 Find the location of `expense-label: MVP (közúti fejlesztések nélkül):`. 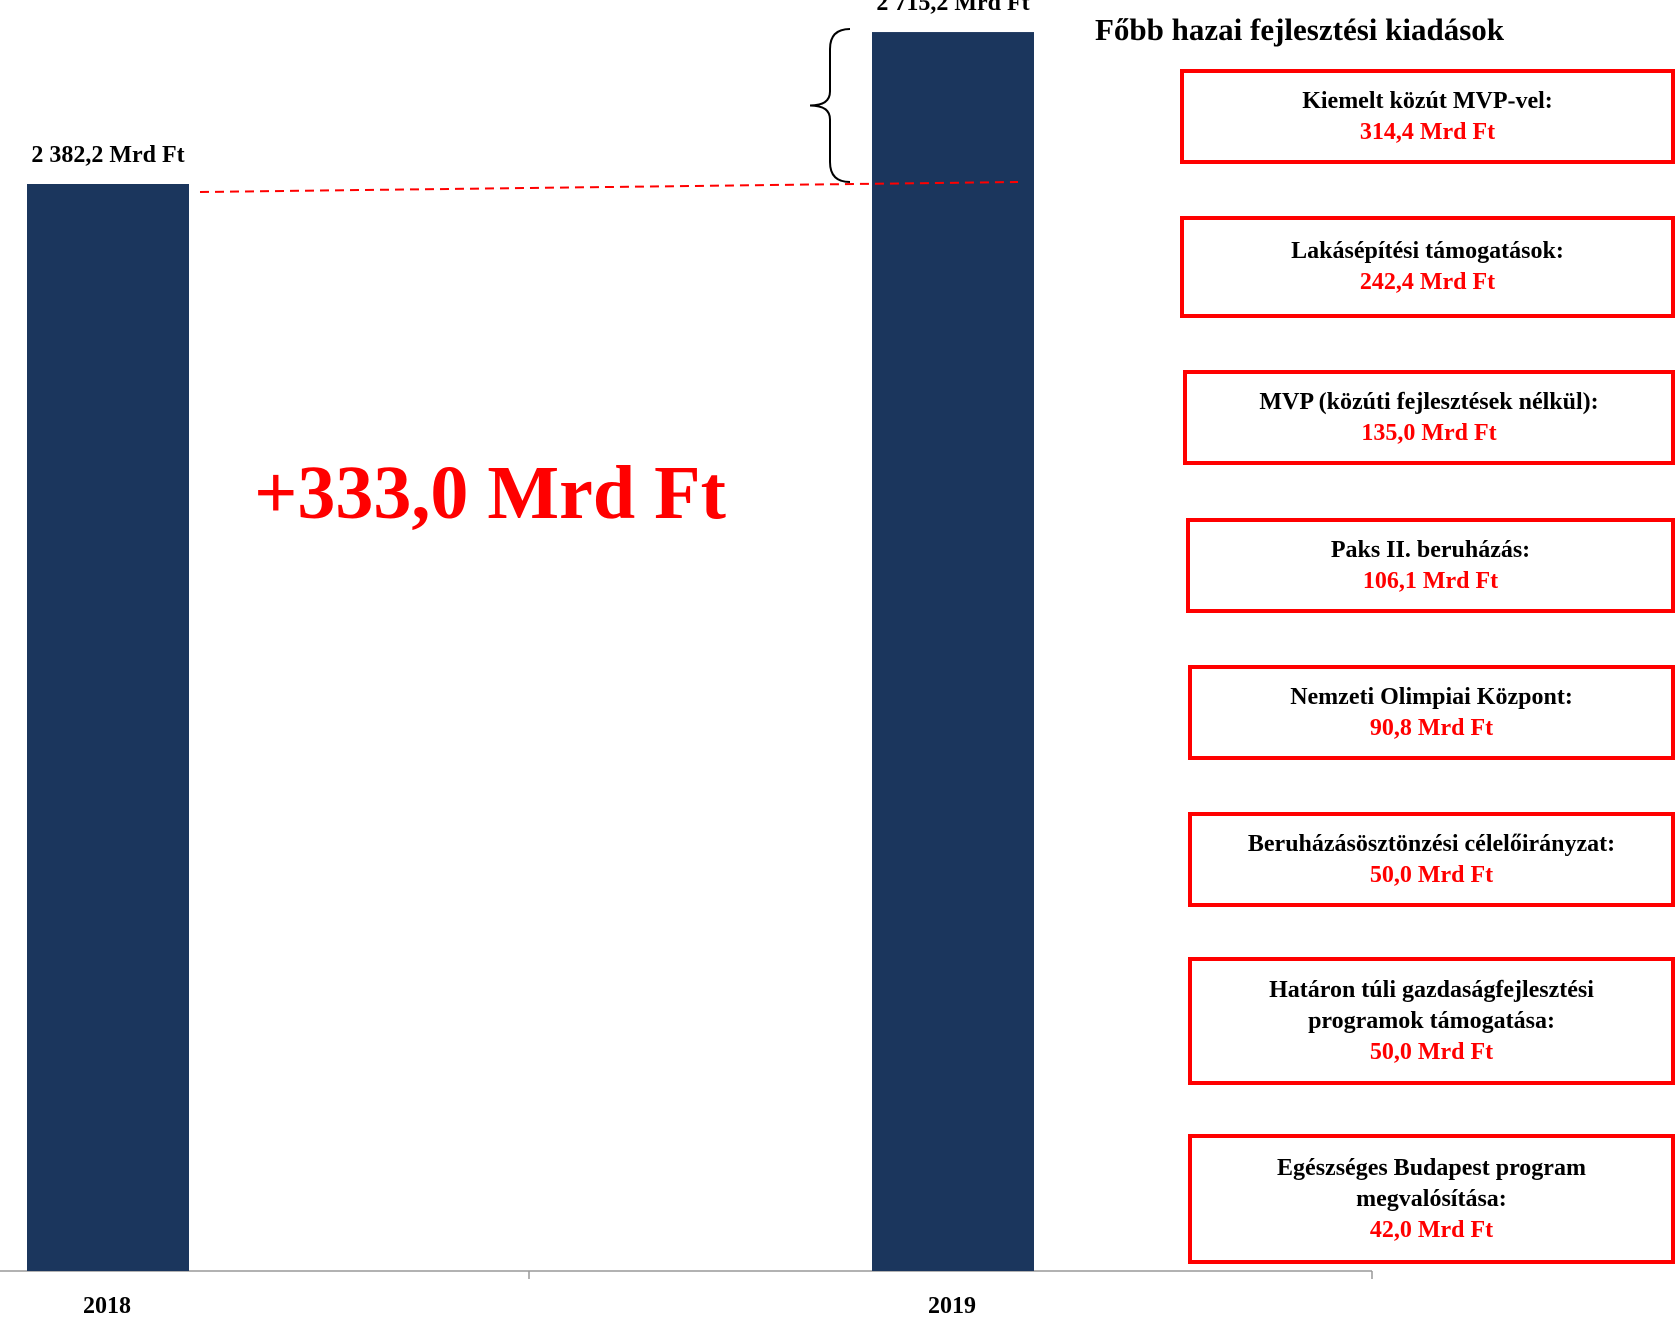

expense-label: MVP (közúti fejlesztések nélkül): is located at coordinates (1429, 401).